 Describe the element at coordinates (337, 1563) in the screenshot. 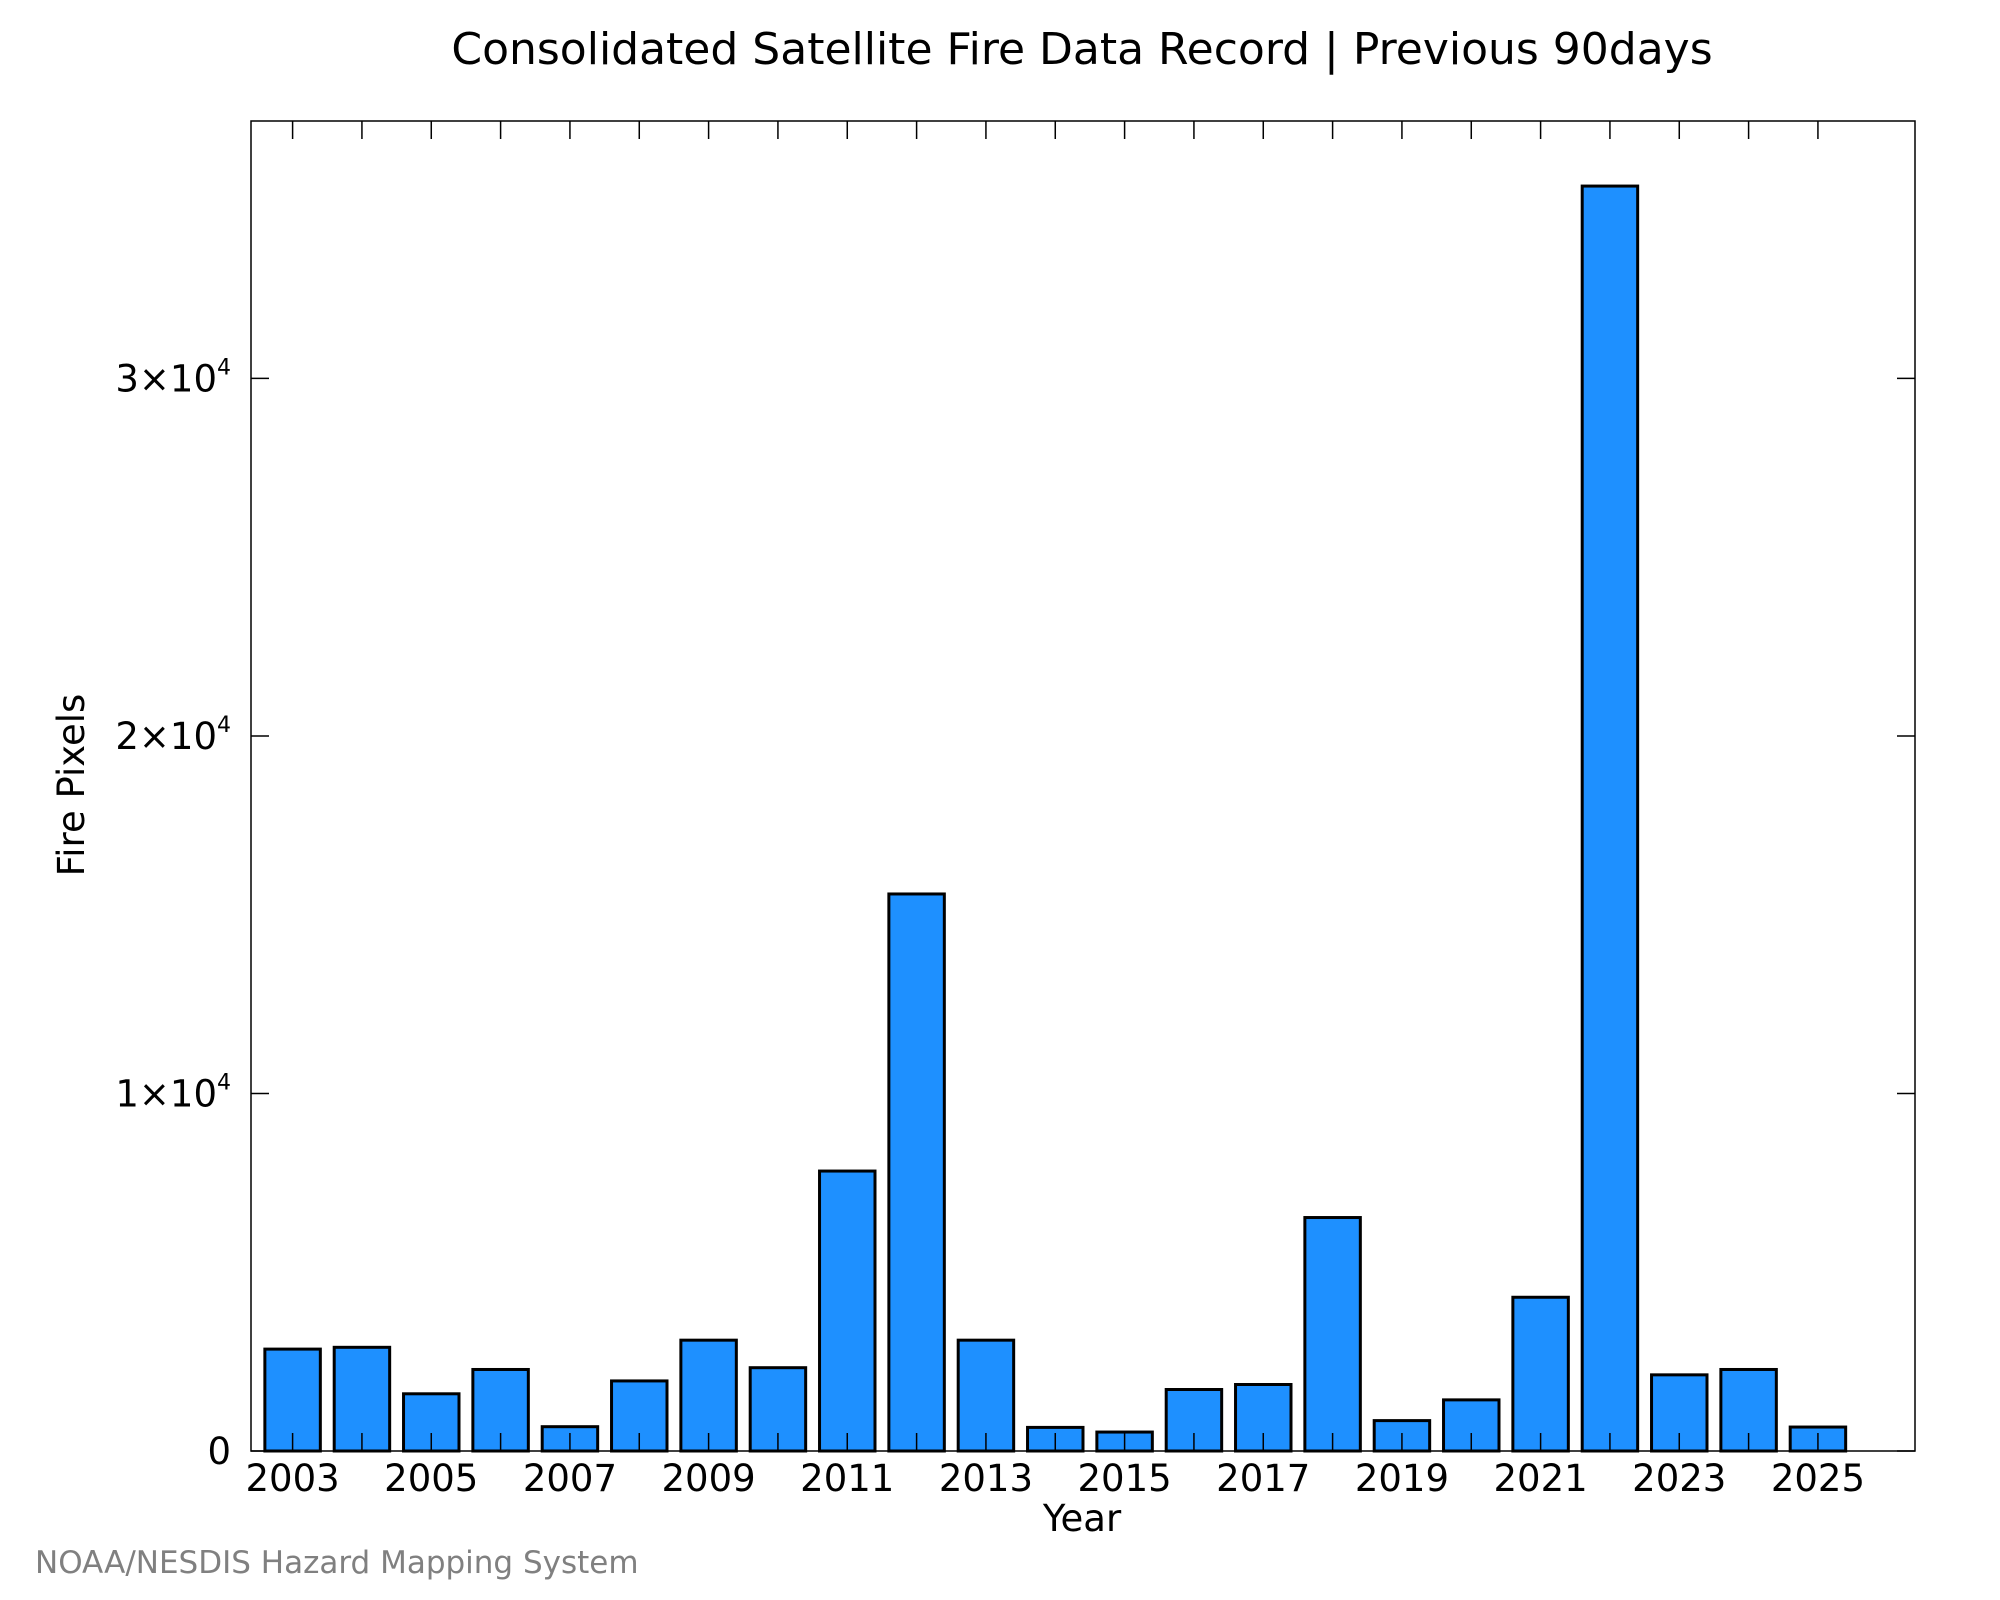

I see `source-credit: NOAA/NESDIS Hazard Mapping System` at that location.